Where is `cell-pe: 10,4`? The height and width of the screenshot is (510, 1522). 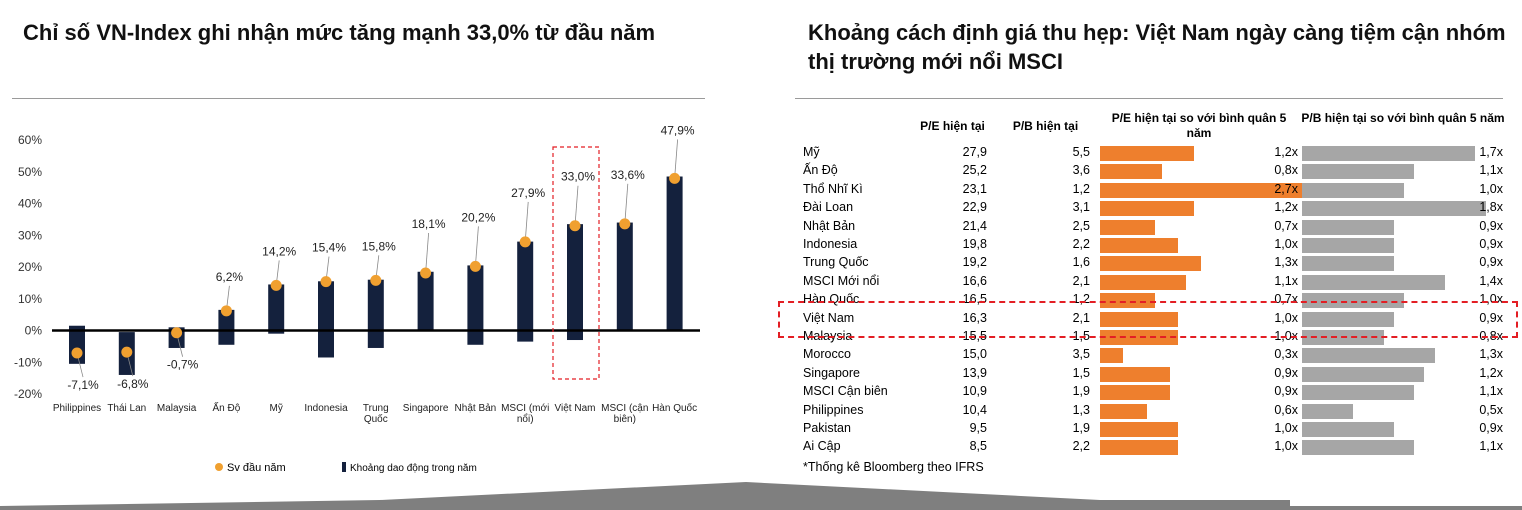 cell-pe: 10,4 is located at coordinates (974, 409).